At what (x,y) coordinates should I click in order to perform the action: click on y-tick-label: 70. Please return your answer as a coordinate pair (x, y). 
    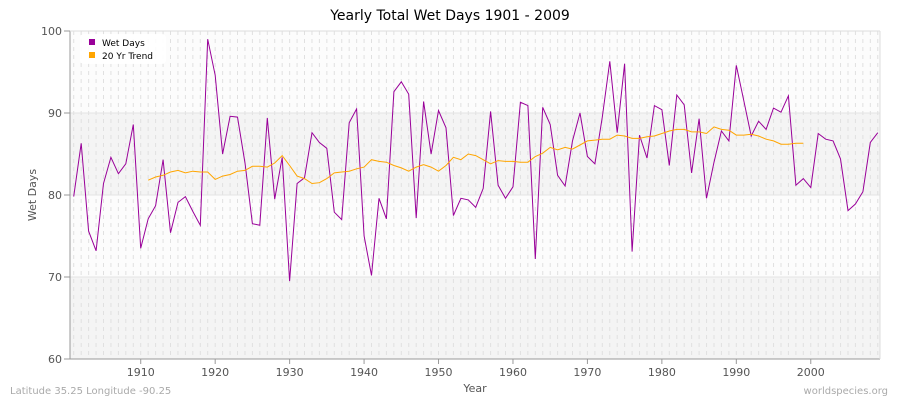
    Looking at the image, I should click on (55, 277).